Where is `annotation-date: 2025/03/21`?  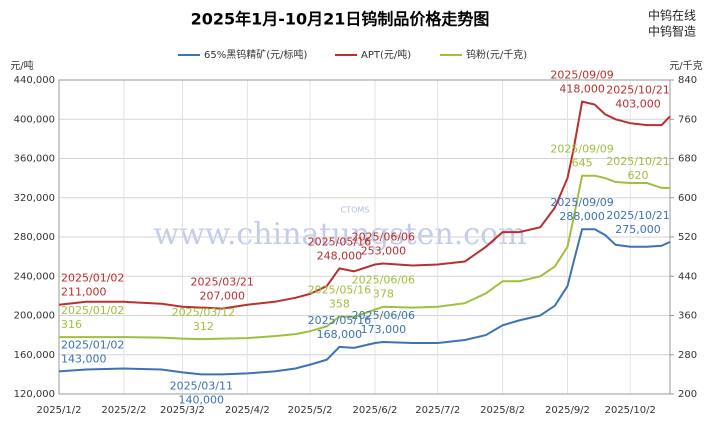 annotation-date: 2025/03/21 is located at coordinates (222, 282).